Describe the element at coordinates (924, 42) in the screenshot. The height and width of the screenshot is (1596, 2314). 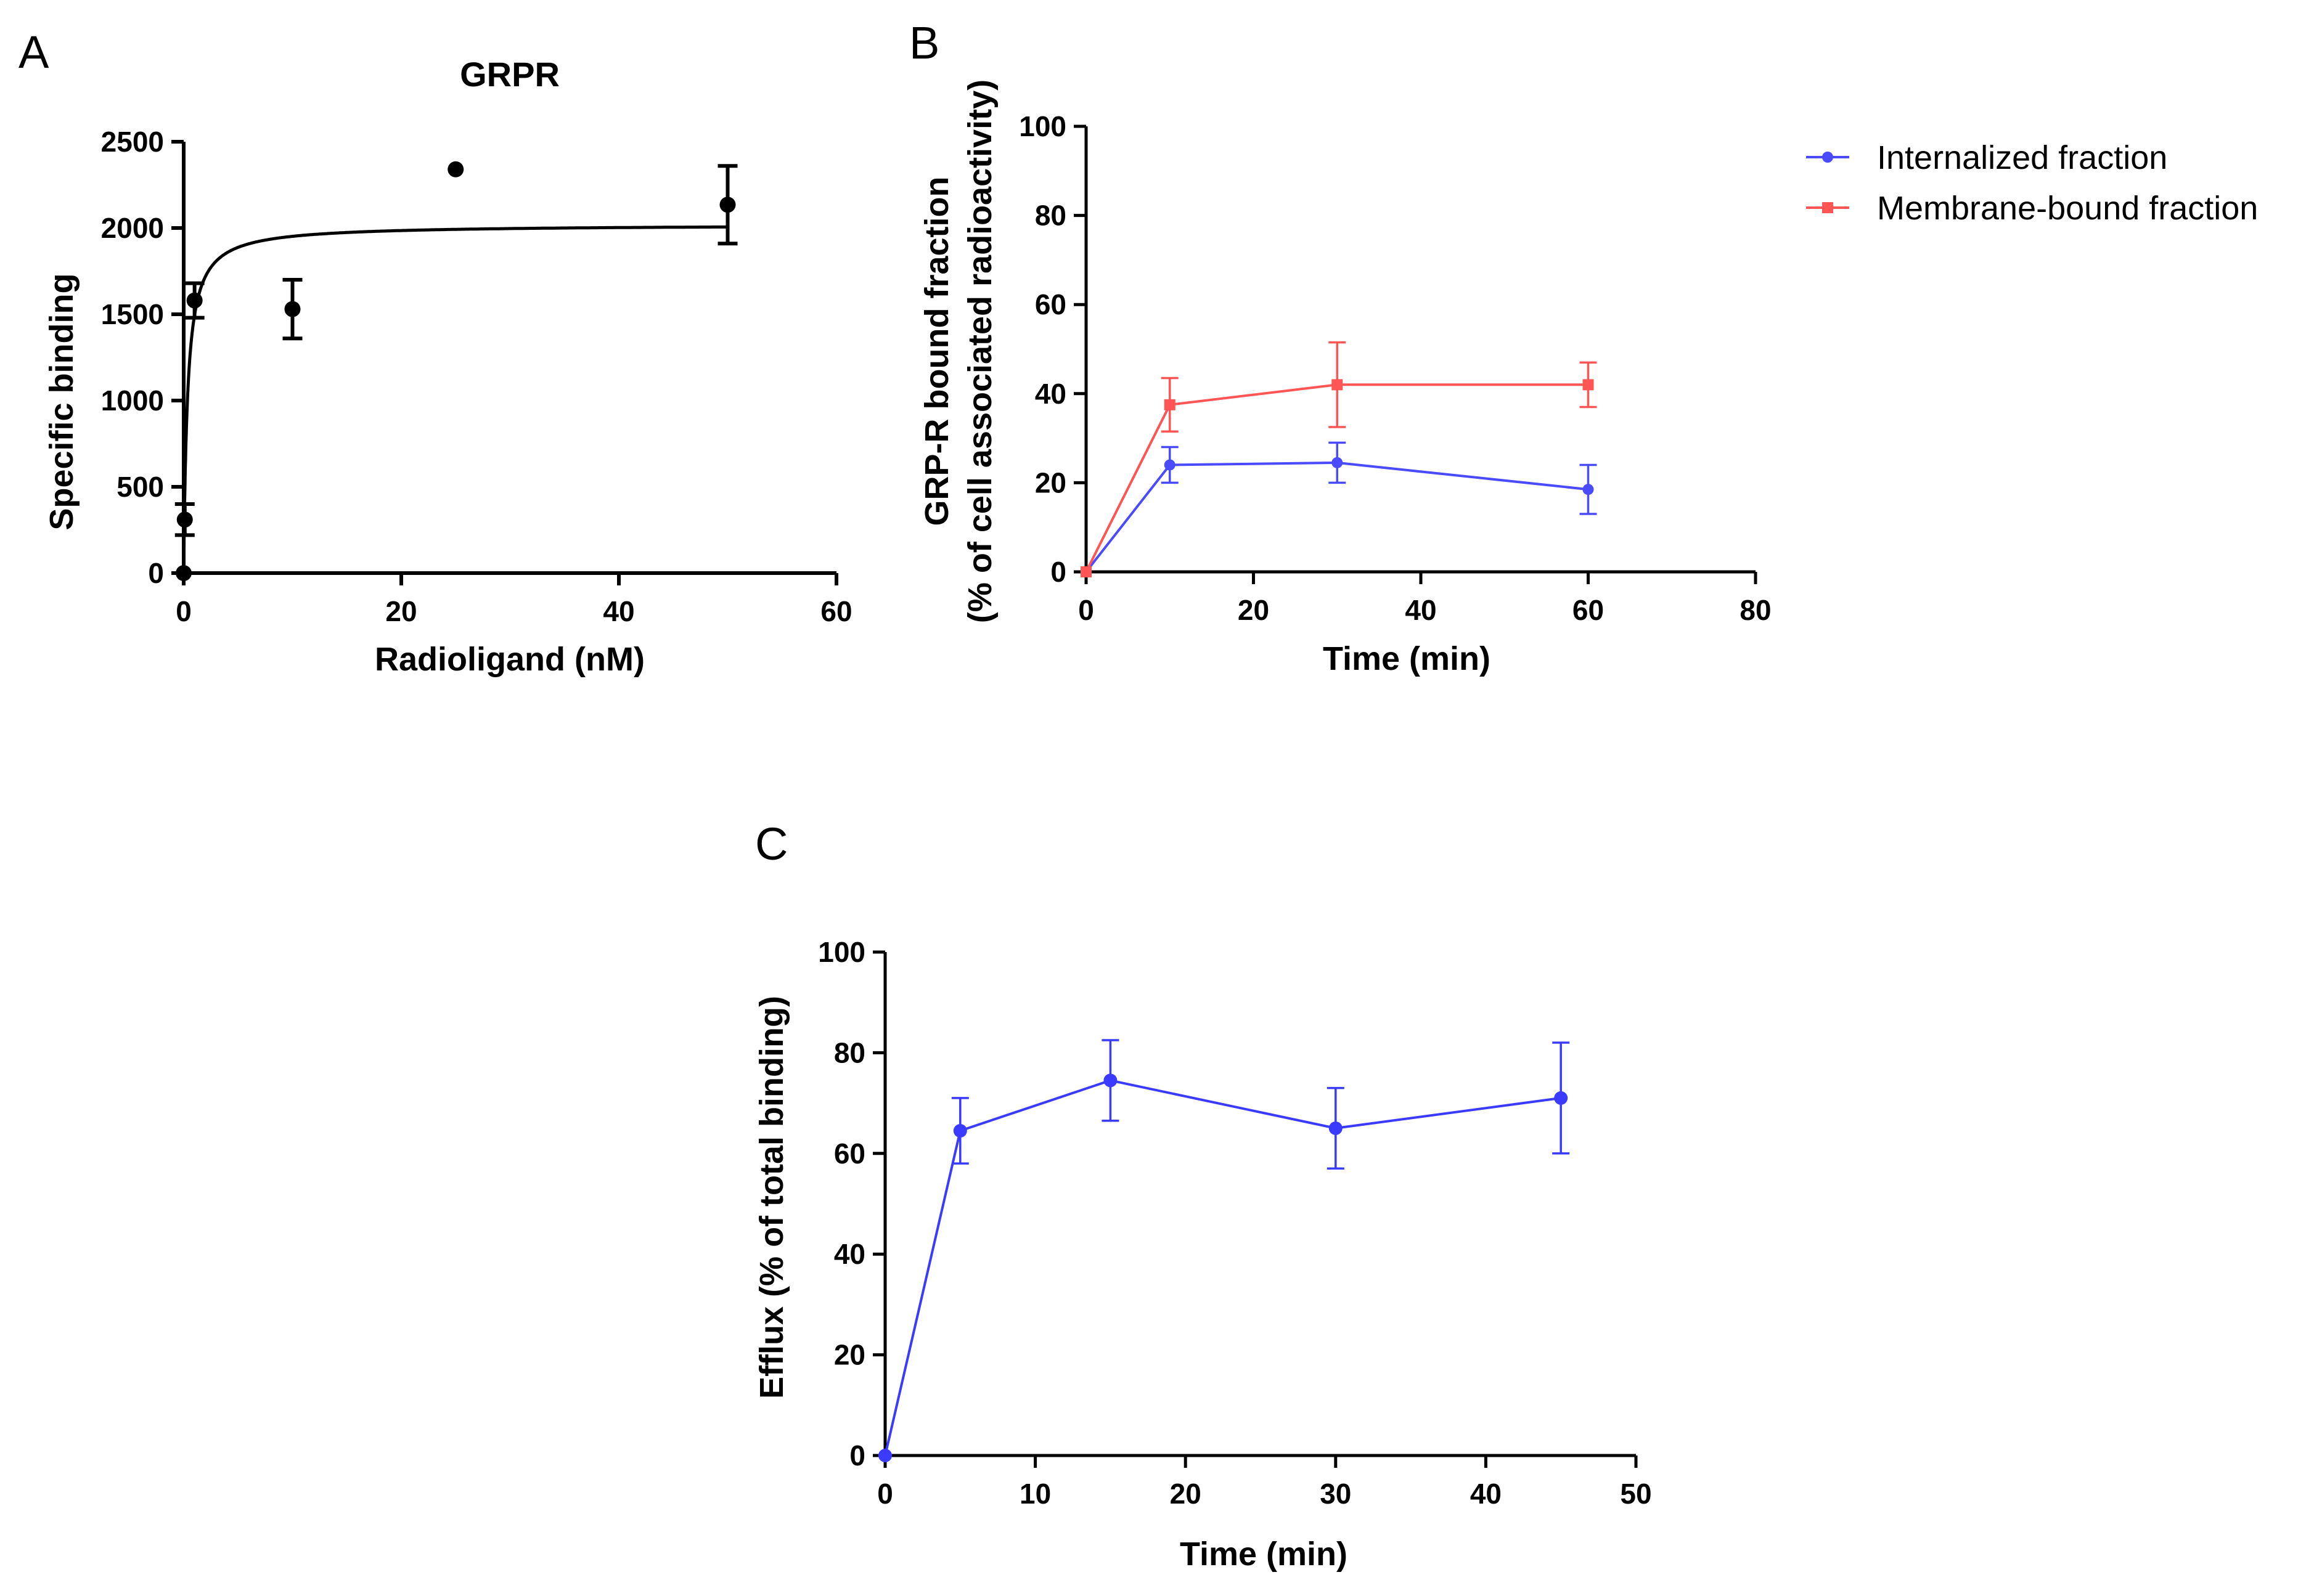
I see `panel-label-b: B` at that location.